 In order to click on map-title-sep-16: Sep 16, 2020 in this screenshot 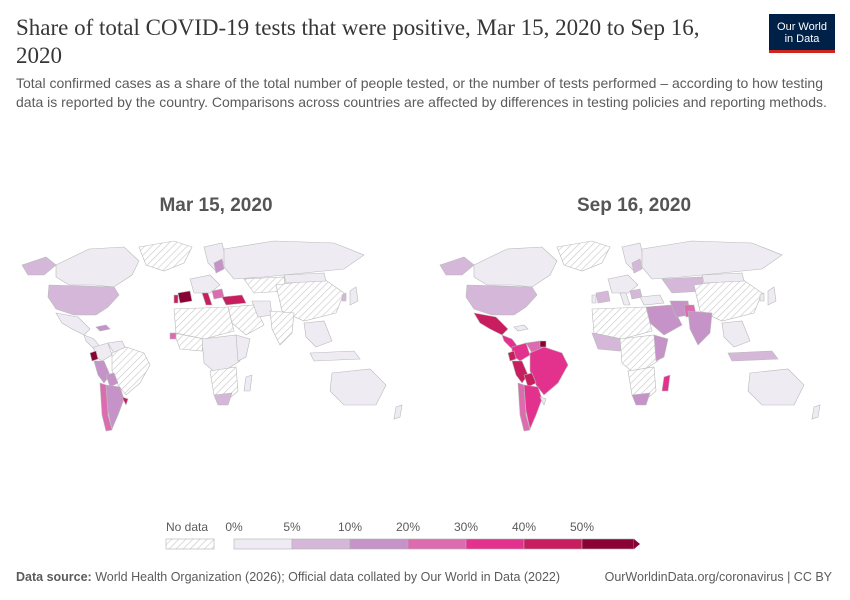, I will do `click(634, 205)`.